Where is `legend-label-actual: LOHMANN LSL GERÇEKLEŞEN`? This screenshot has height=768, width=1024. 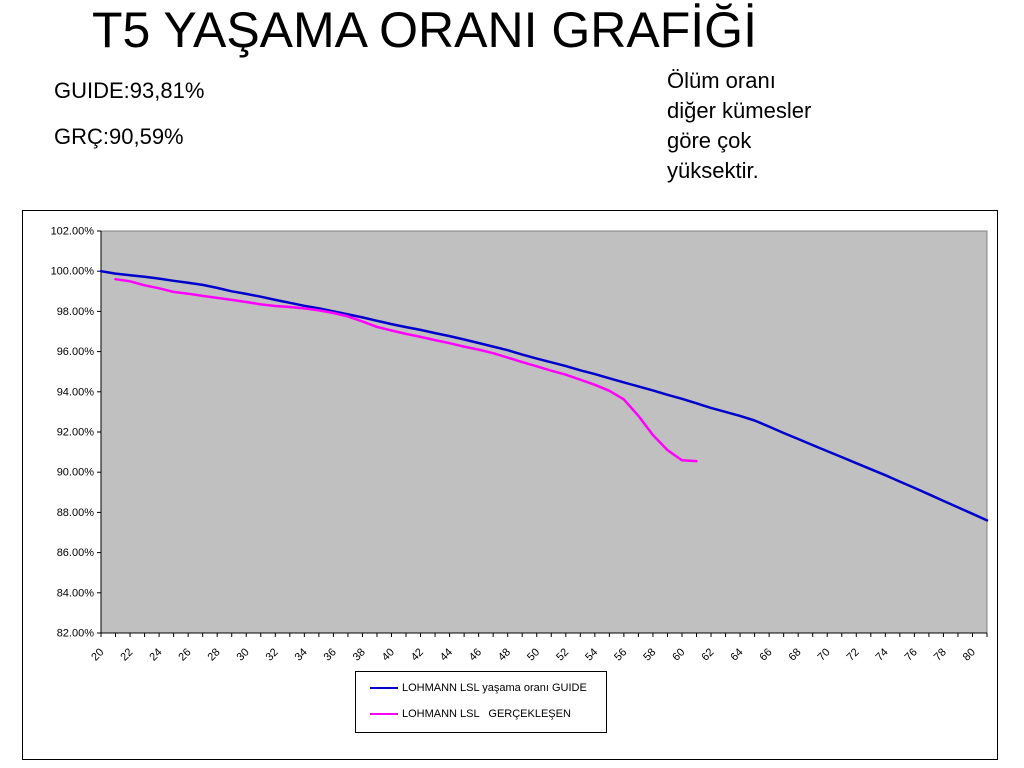
legend-label-actual: LOHMANN LSL GERÇEKLEŞEN is located at coordinates (486, 714).